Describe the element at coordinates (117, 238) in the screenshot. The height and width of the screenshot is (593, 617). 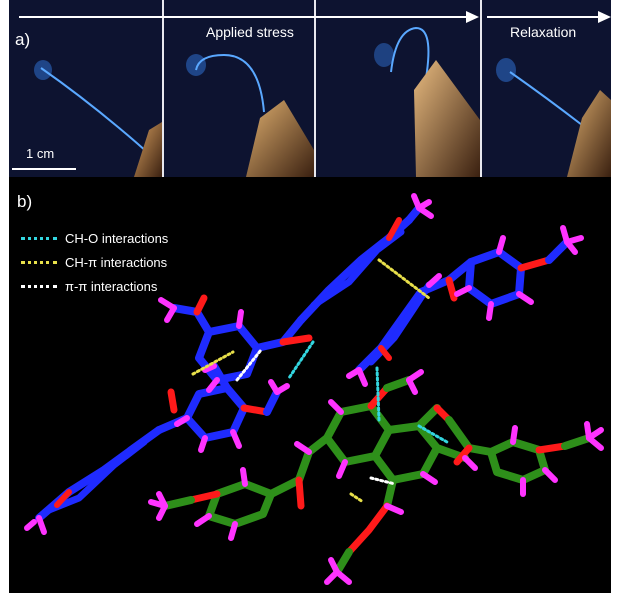
I see `legend-text-ch-o: CH-O interactions` at that location.